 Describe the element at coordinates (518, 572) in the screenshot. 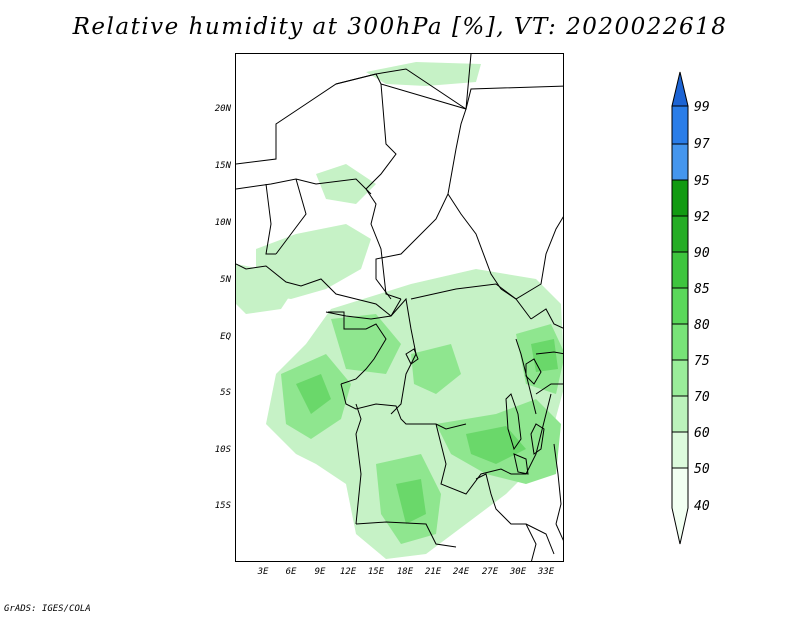

I see `lon-label-30e: 30E` at that location.